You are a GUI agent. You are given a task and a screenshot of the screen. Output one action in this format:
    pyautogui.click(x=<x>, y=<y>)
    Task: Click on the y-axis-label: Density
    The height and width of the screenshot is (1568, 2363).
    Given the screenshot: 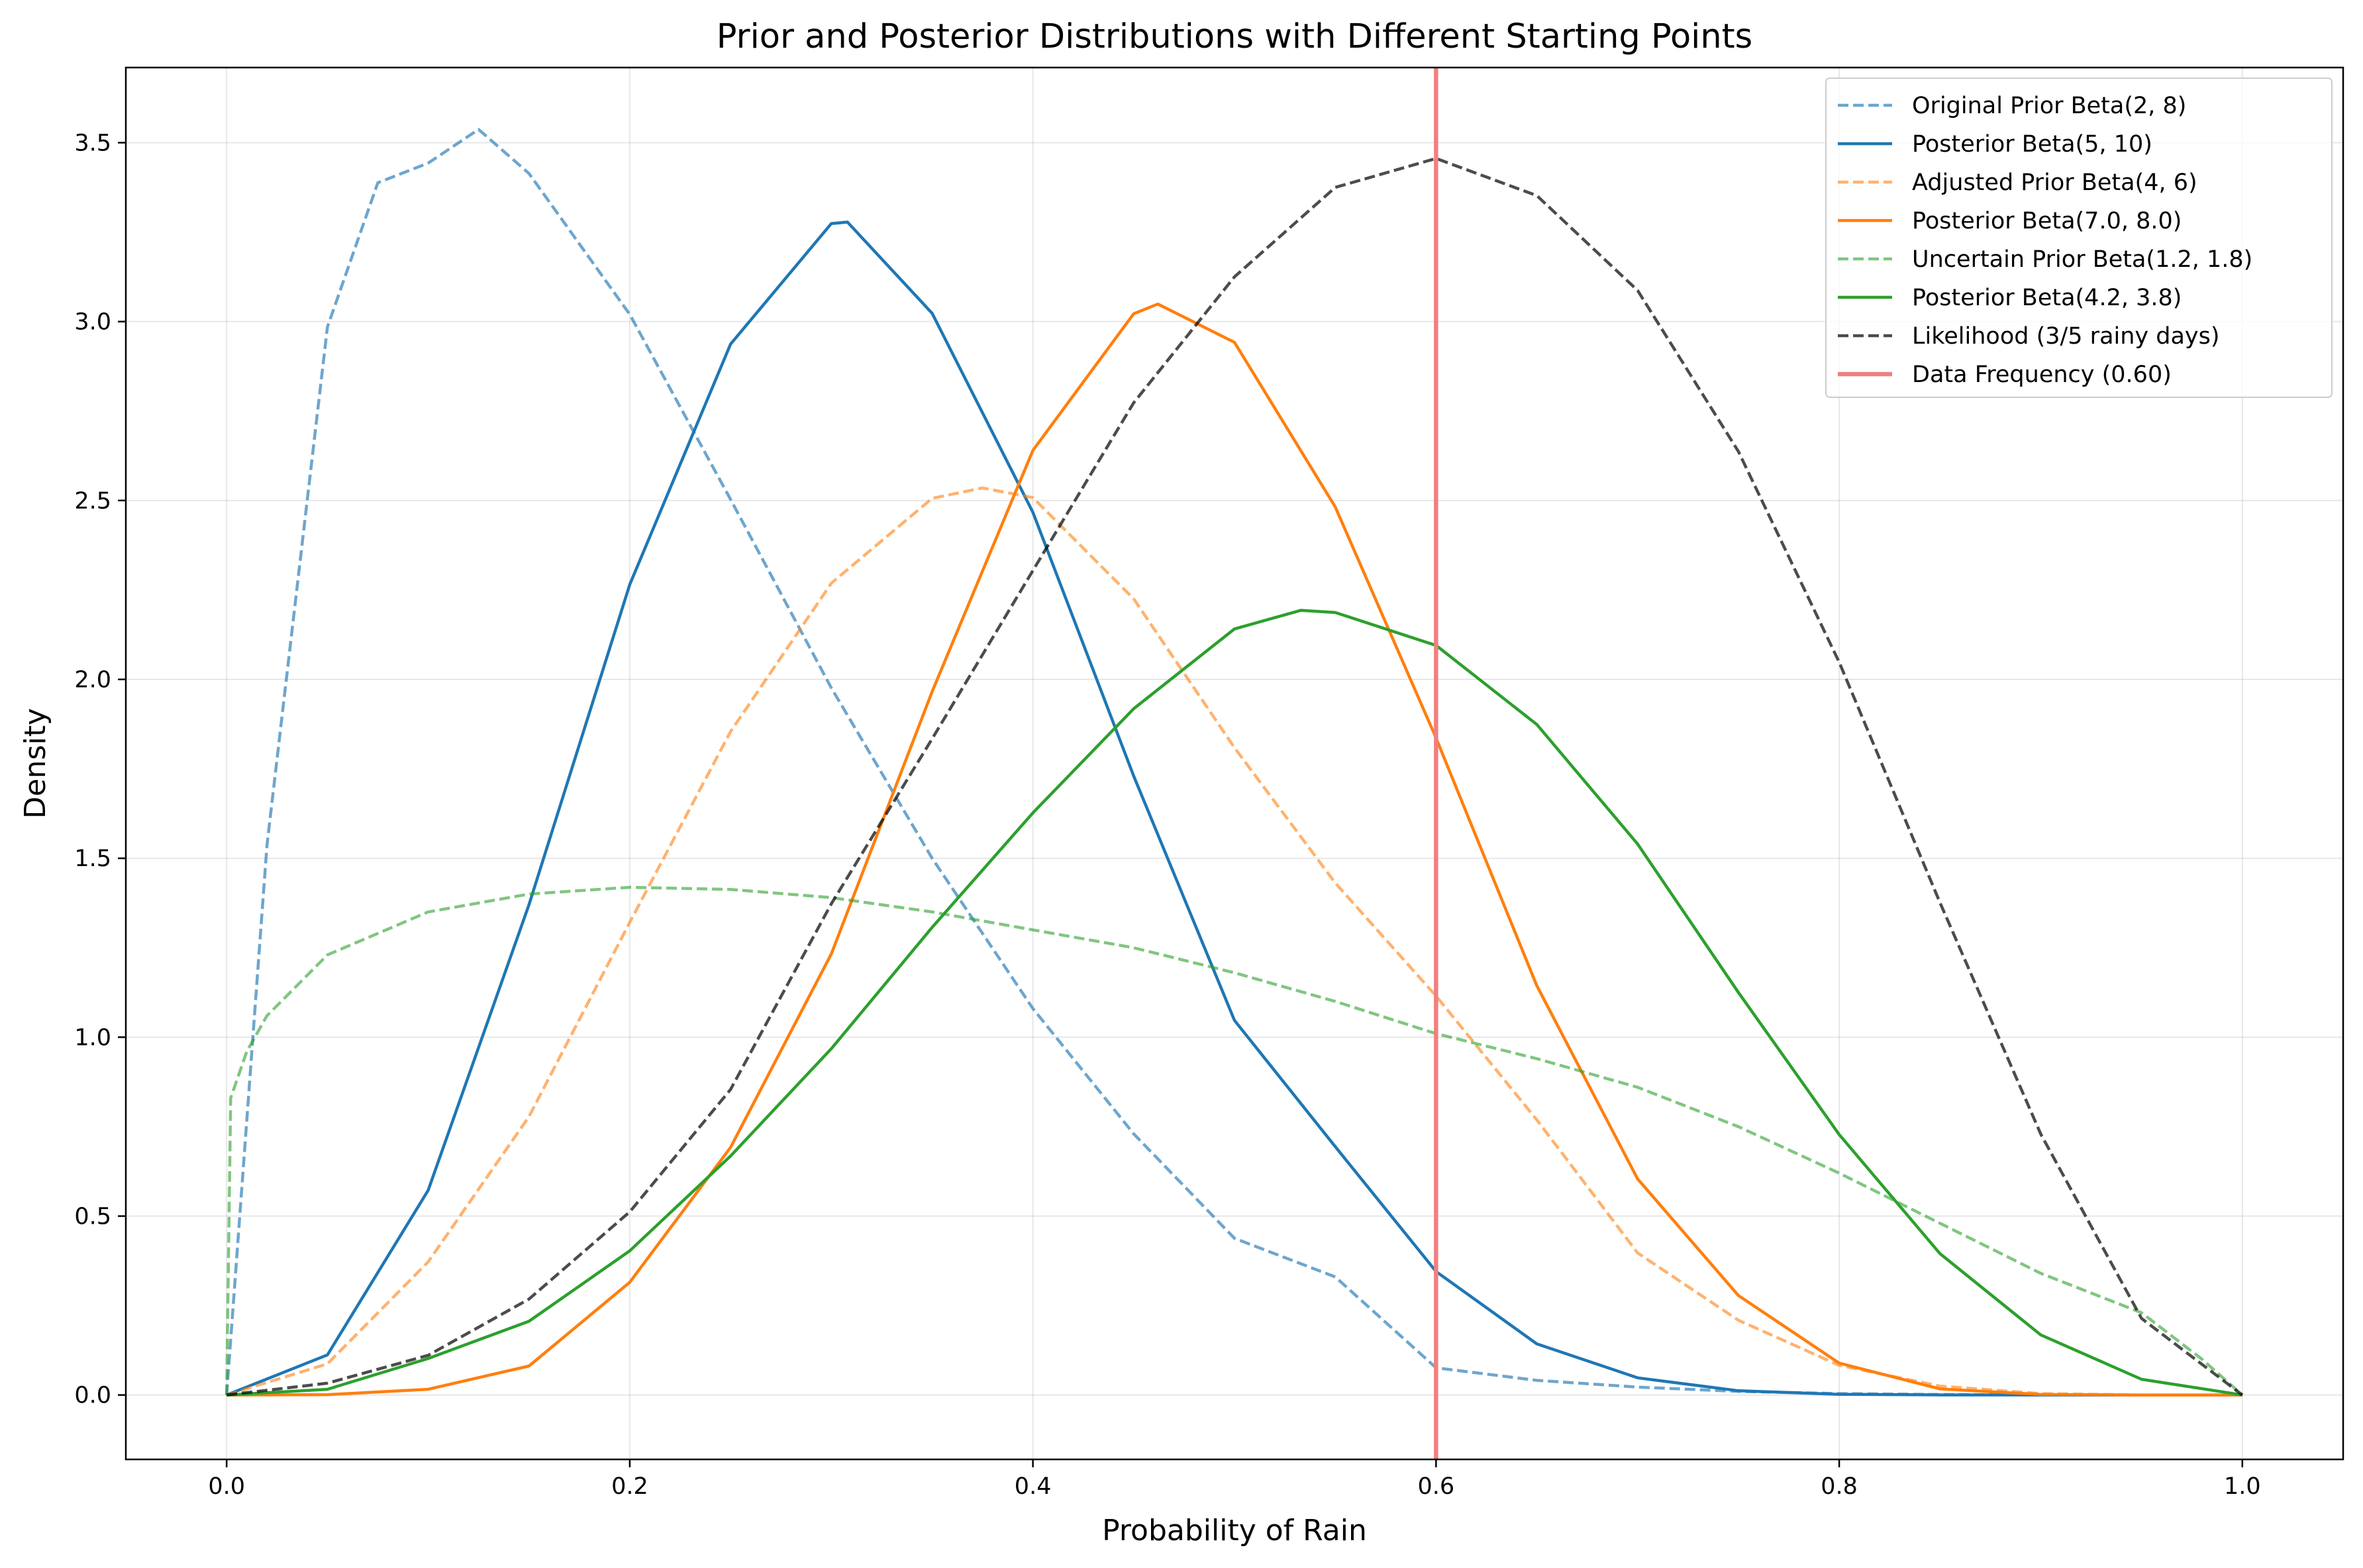 What is the action you would take?
    pyautogui.click(x=35, y=763)
    